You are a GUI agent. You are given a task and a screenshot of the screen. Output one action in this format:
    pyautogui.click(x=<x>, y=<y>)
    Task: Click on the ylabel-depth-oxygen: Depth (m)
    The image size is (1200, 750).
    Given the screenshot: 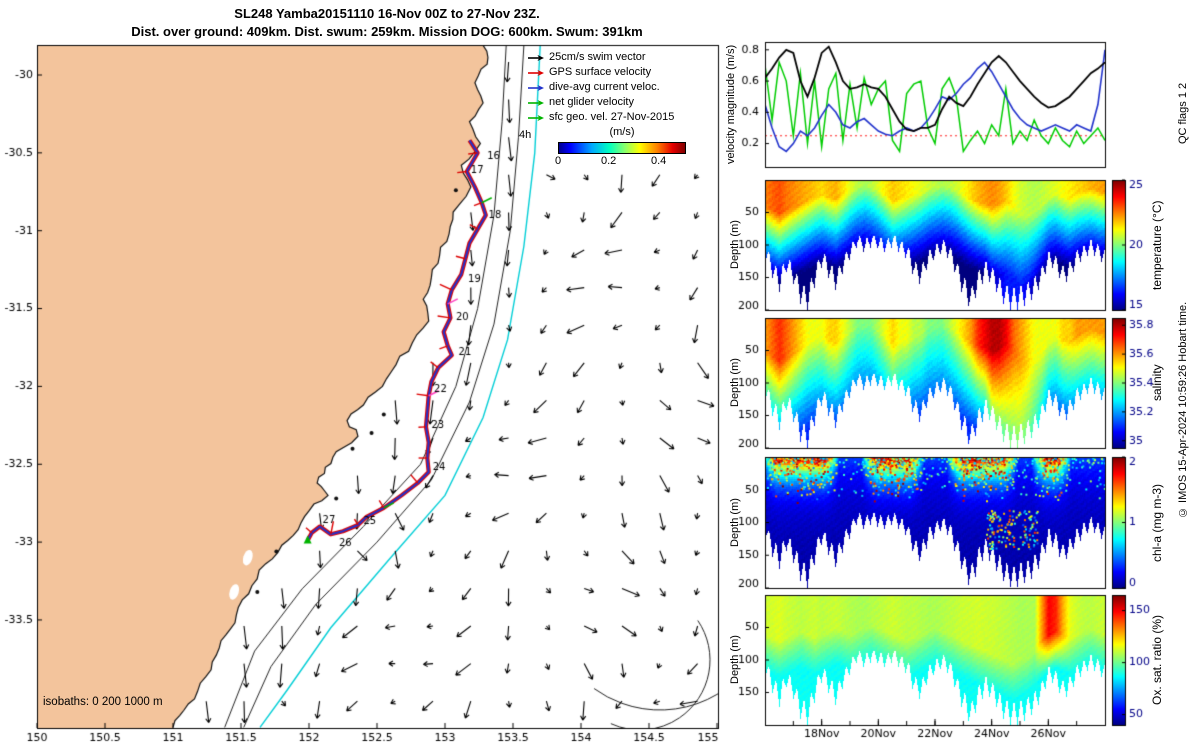 What is the action you would take?
    pyautogui.click(x=735, y=660)
    